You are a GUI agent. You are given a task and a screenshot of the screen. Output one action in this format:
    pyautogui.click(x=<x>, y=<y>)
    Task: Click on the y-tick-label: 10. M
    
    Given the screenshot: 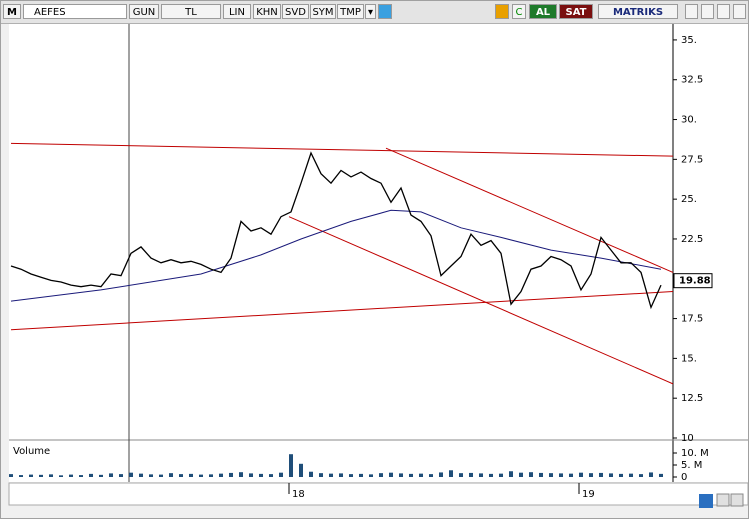 What is the action you would take?
    pyautogui.click(x=695, y=453)
    